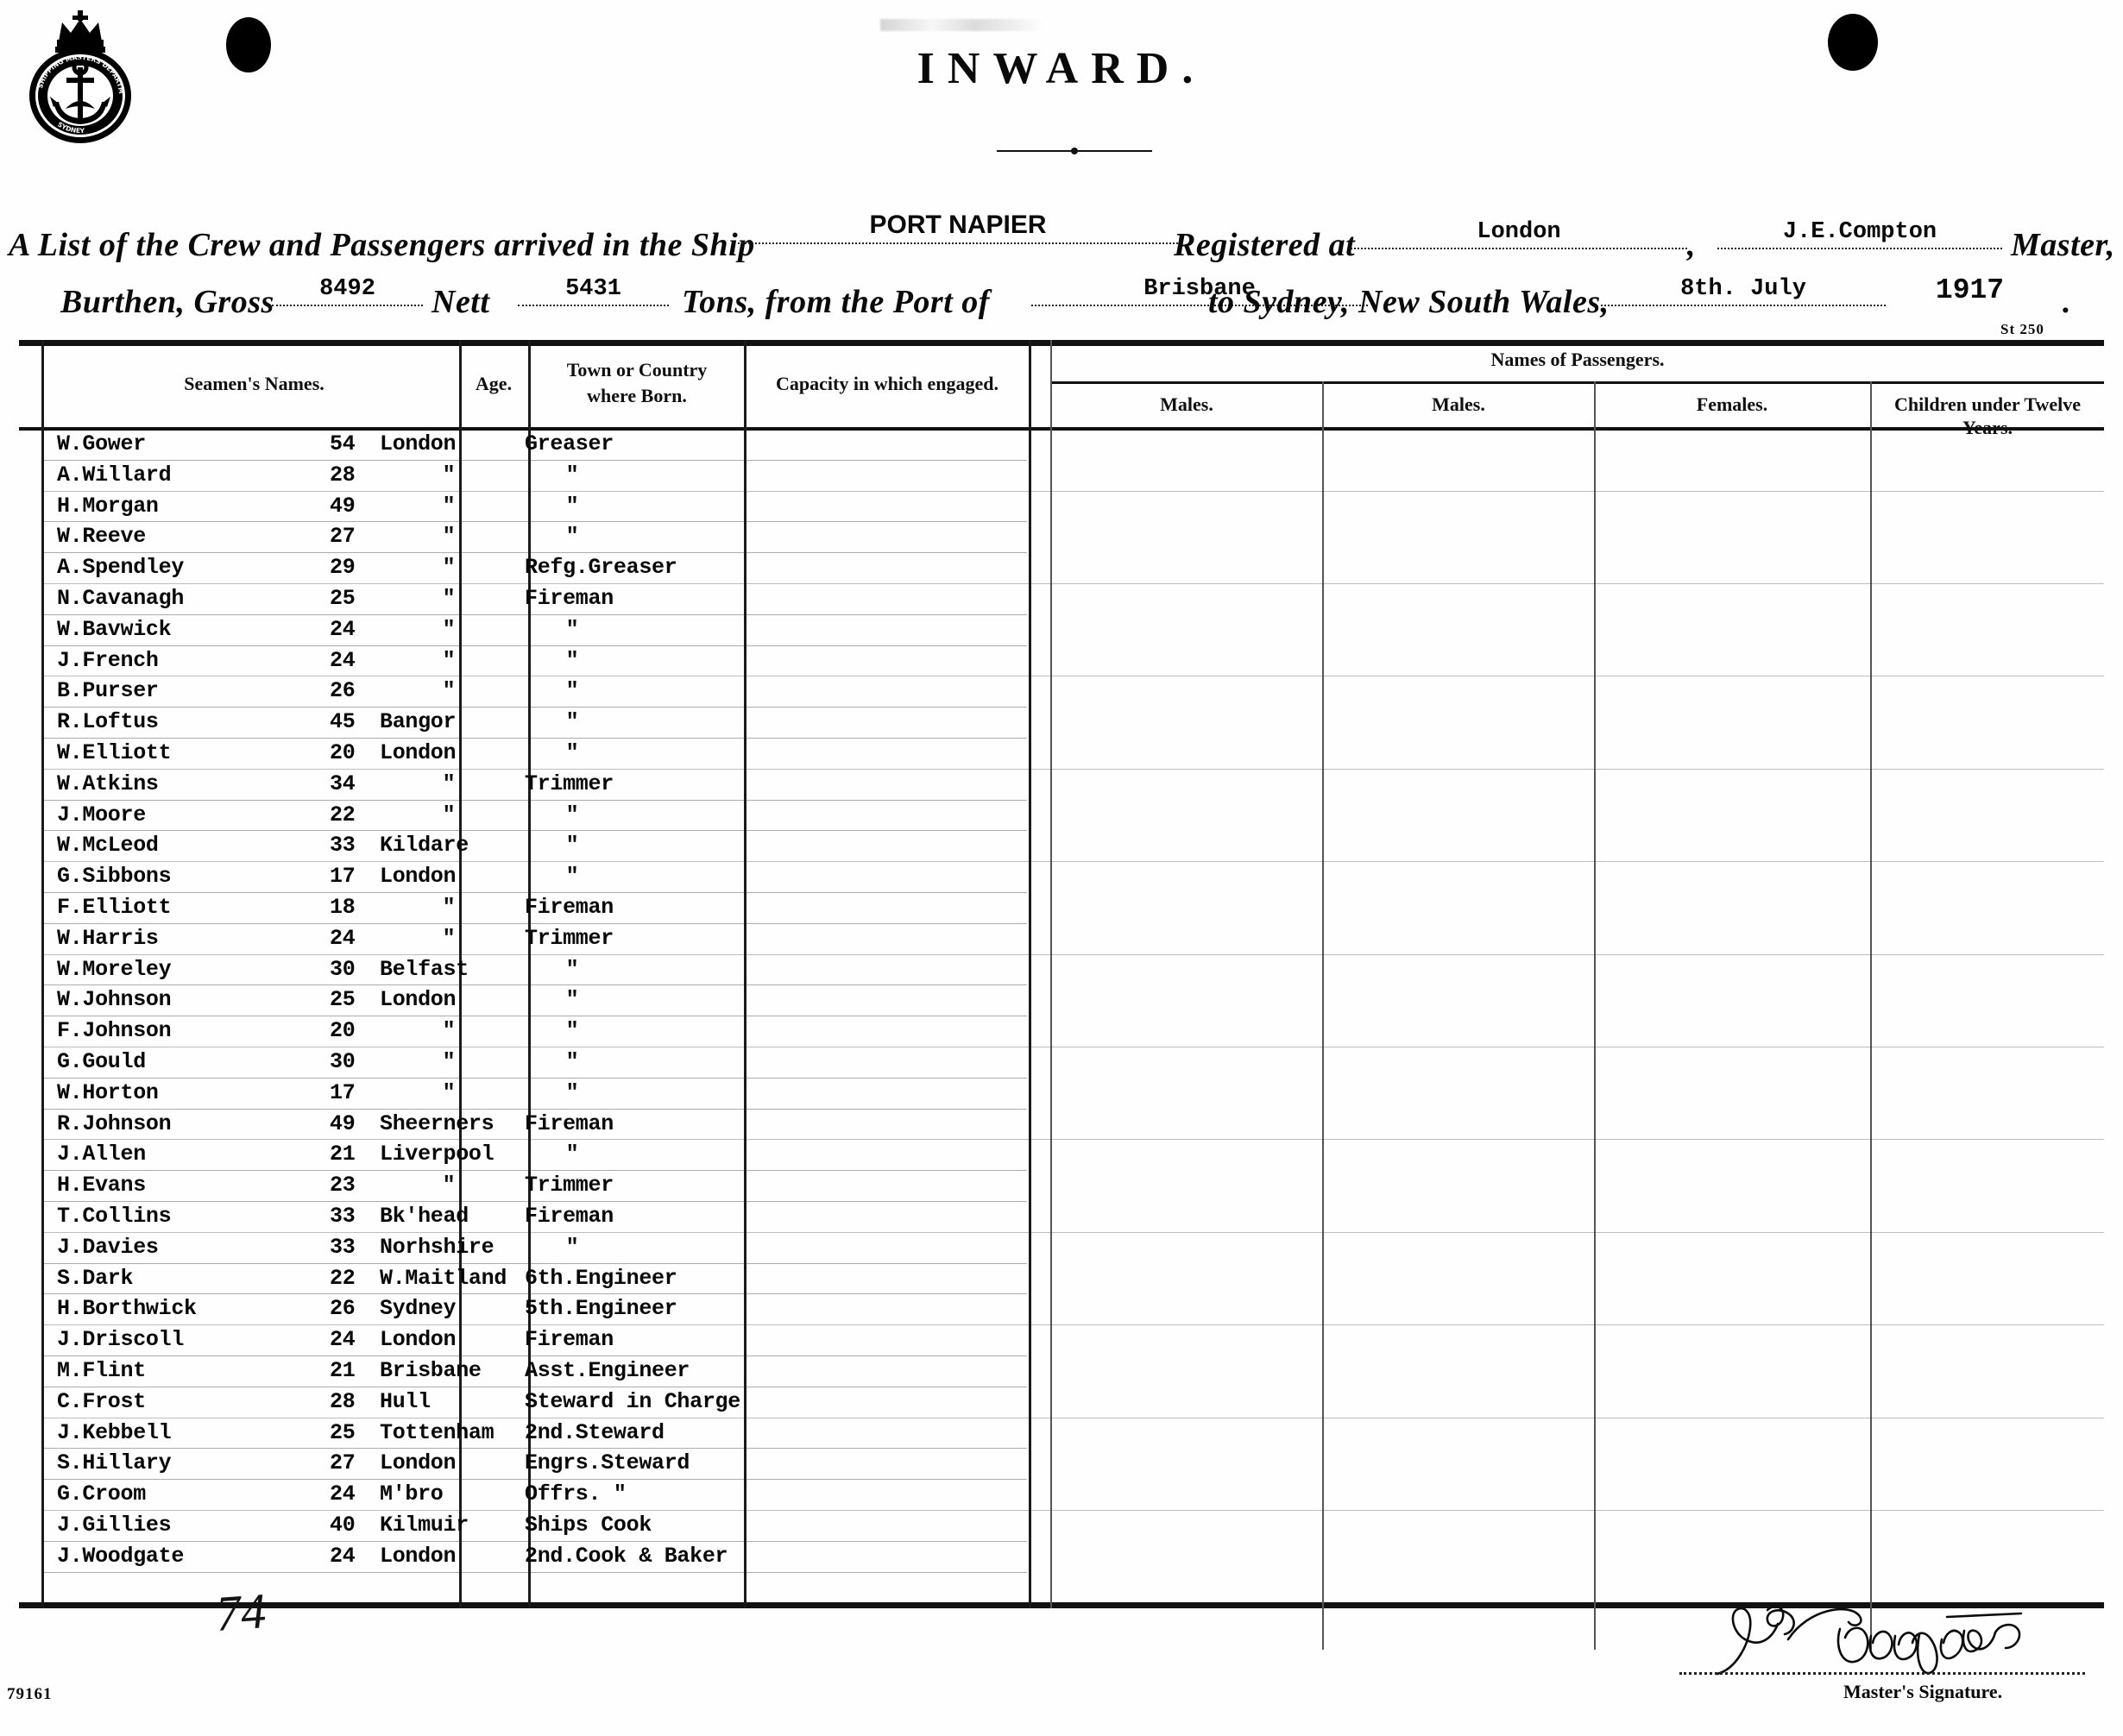 This screenshot has height=1736, width=2123. I want to click on punch-hole-left, so click(249, 44).